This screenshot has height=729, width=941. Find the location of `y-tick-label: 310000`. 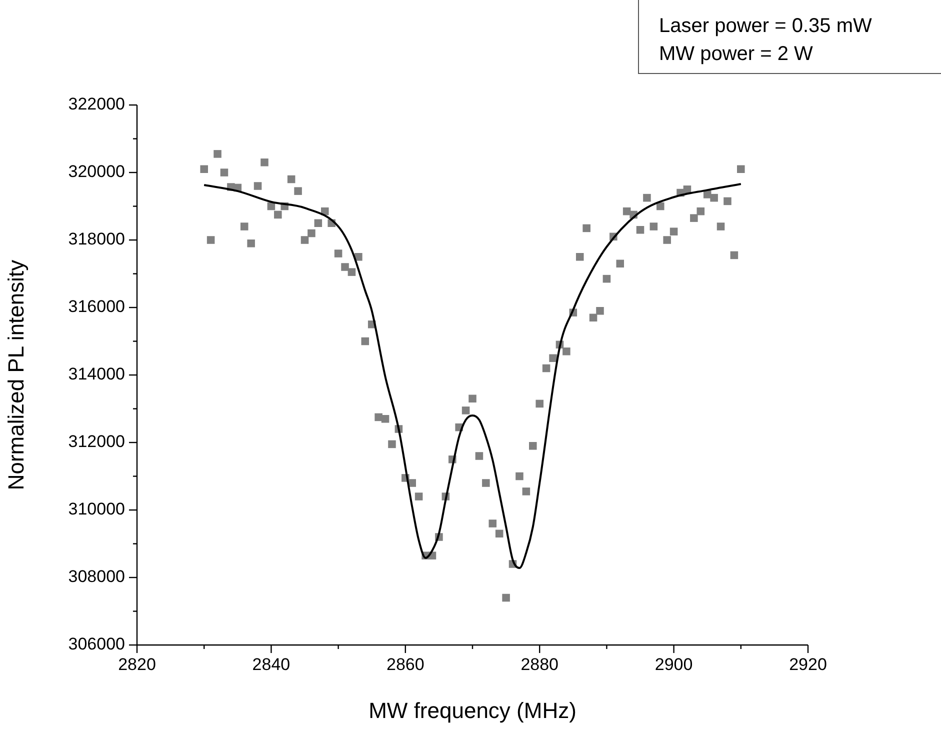

y-tick-label: 310000 is located at coordinates (96, 509).